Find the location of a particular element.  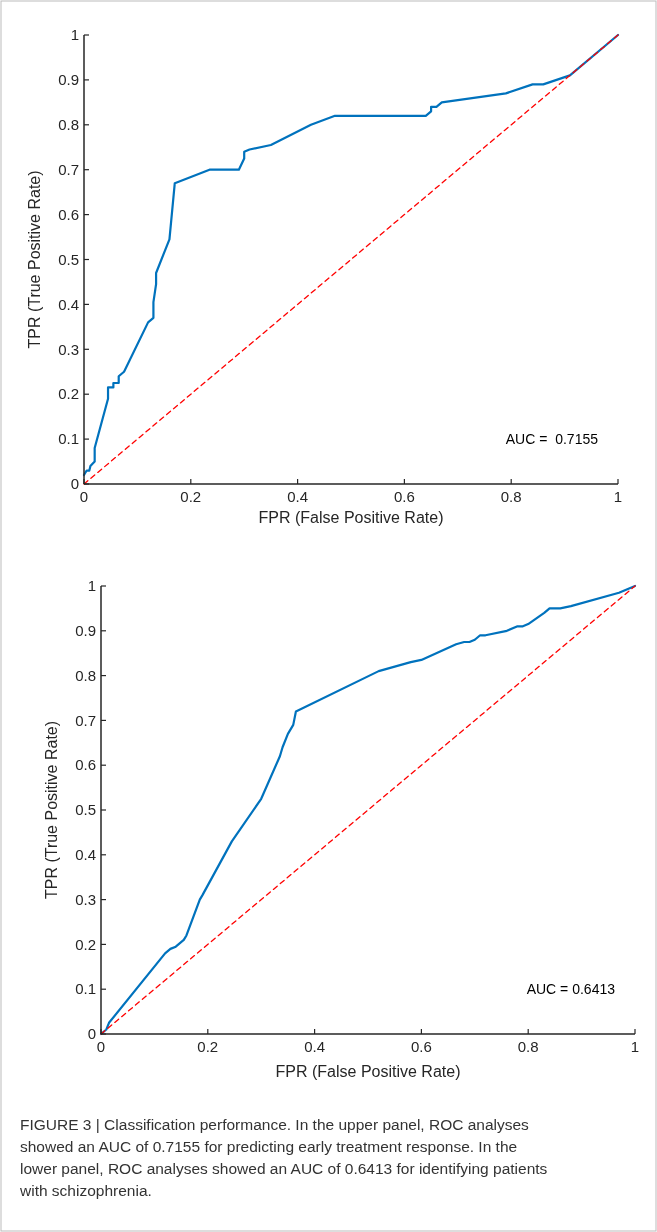

annotation: AUC = 0.7155 is located at coordinates (552, 439).